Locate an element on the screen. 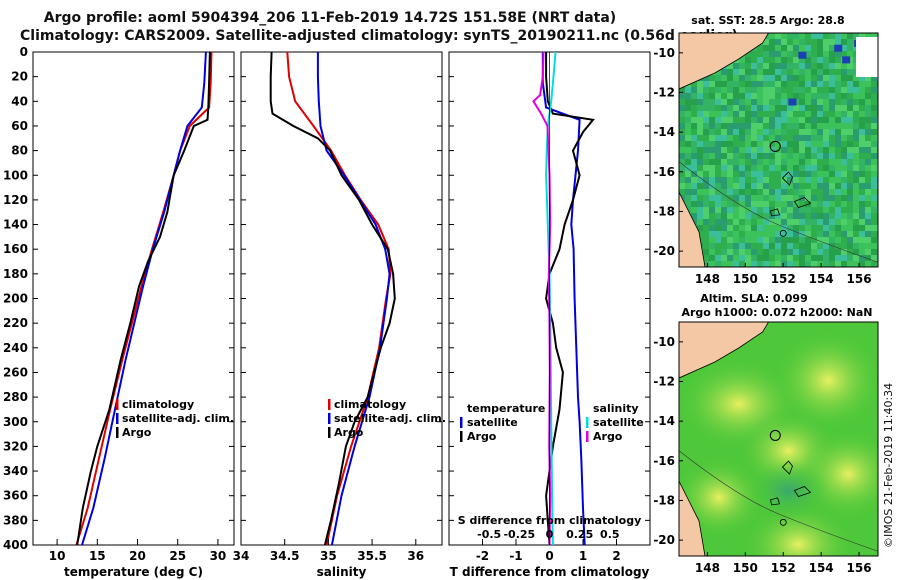  sal-series-climatology is located at coordinates (339, 298).